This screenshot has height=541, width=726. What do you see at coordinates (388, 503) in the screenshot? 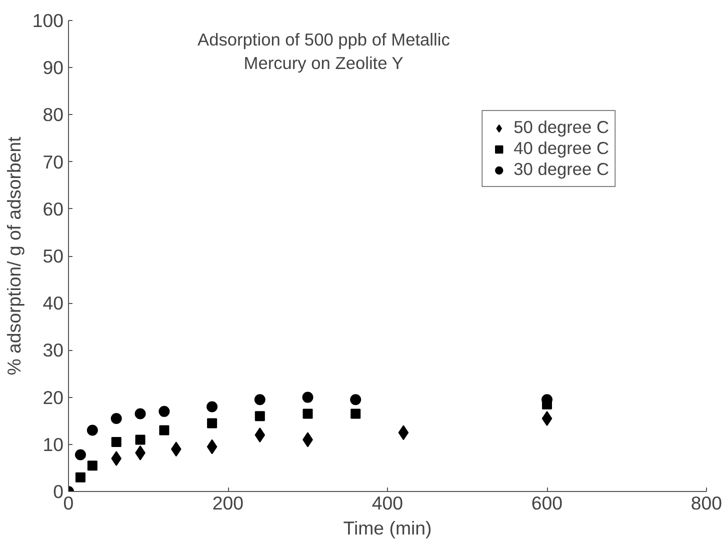
I see `x-tick-label: 400` at bounding box center [388, 503].